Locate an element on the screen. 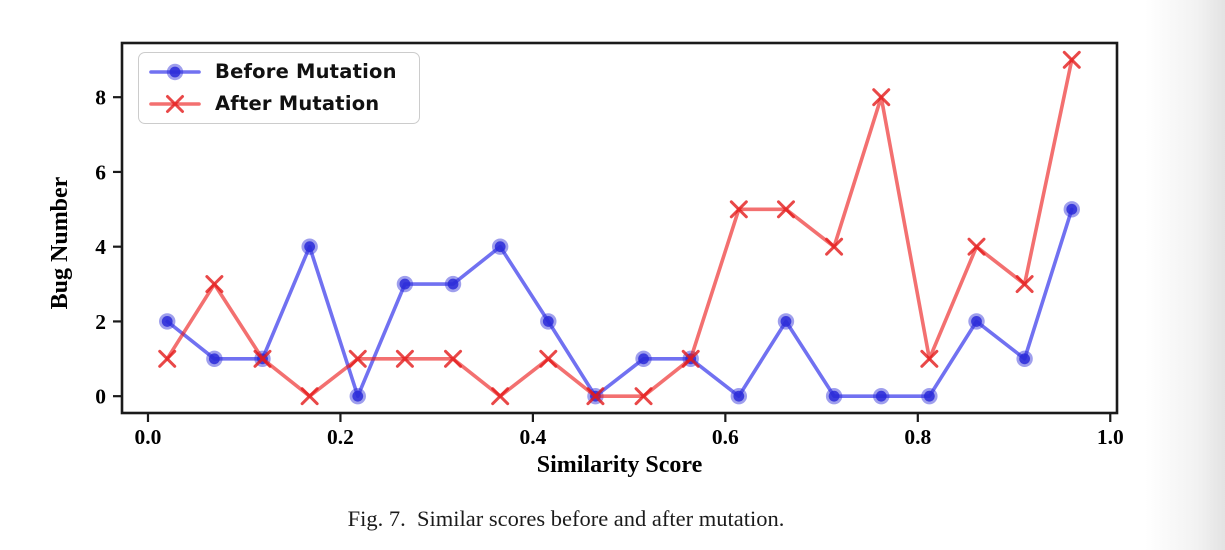 The height and width of the screenshot is (550, 1225). x-tick-label: 0.8 is located at coordinates (917, 437).